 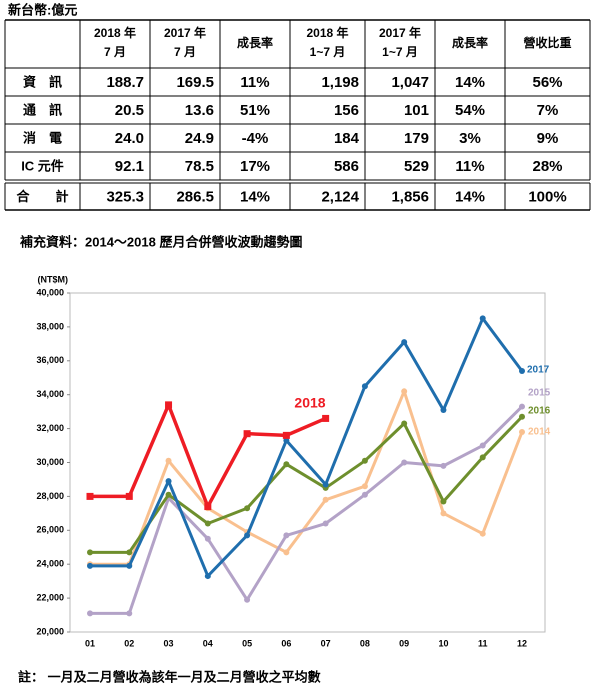 What do you see at coordinates (346, 166) in the screenshot?
I see `table-cell: 586` at bounding box center [346, 166].